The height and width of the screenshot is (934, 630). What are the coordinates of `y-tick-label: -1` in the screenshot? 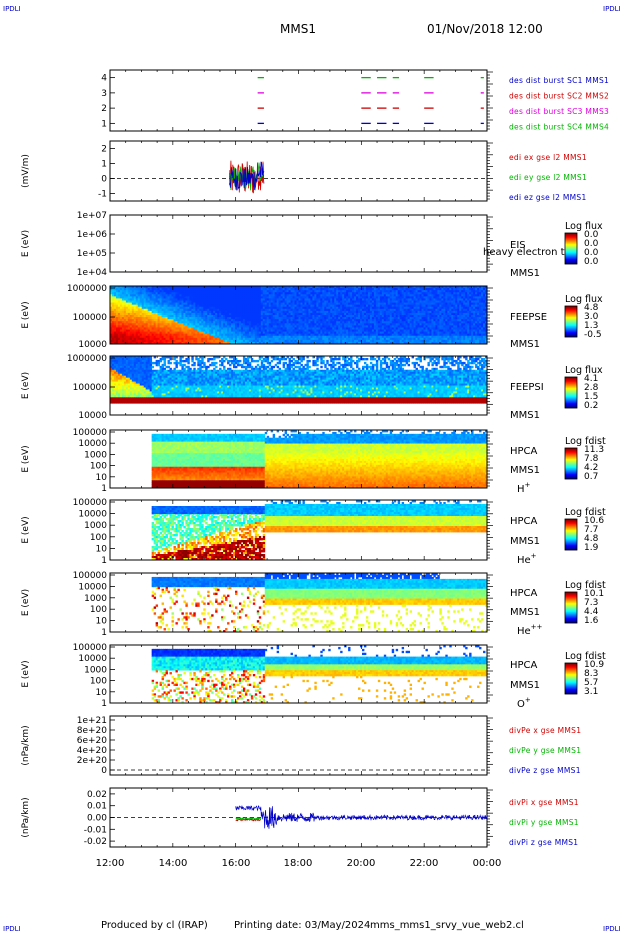 It's located at (102, 195).